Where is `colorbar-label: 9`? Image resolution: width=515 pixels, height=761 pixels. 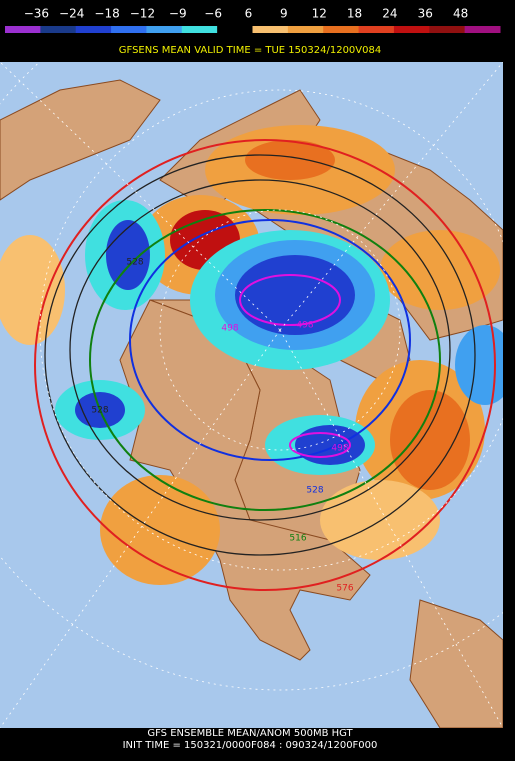
colorbar-label: 9 is located at coordinates (284, 14).